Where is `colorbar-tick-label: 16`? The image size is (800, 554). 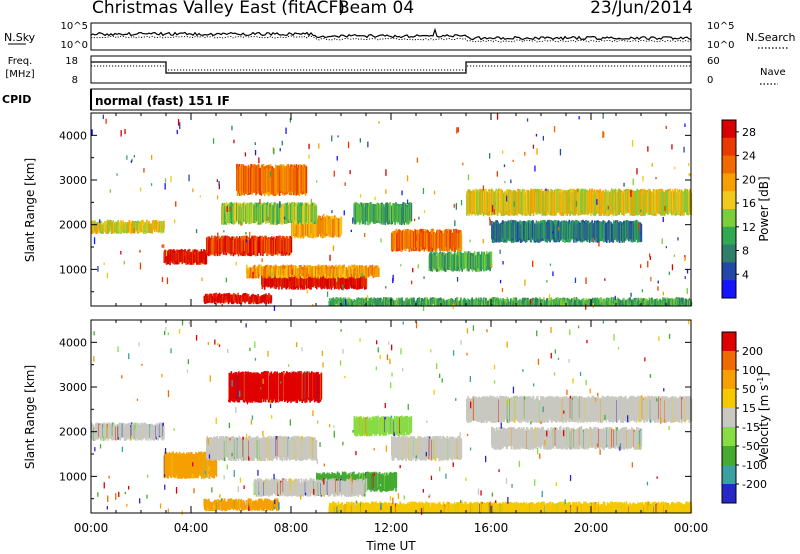
colorbar-tick-label: 16 is located at coordinates (749, 203).